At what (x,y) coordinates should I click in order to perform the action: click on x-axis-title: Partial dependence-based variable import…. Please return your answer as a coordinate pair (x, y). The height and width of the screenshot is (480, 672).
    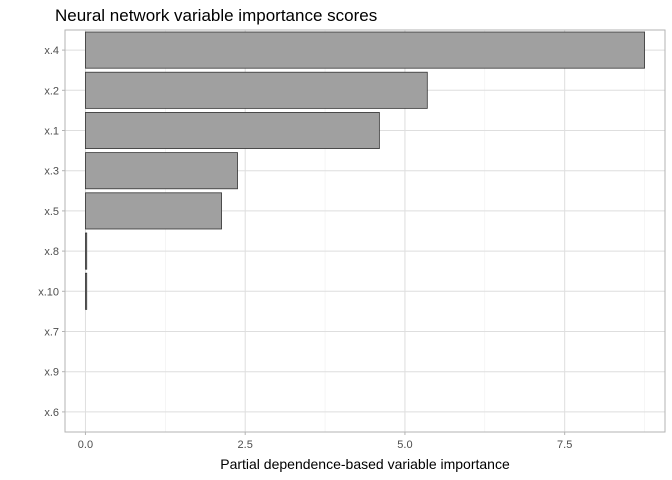
    Looking at the image, I should click on (365, 464).